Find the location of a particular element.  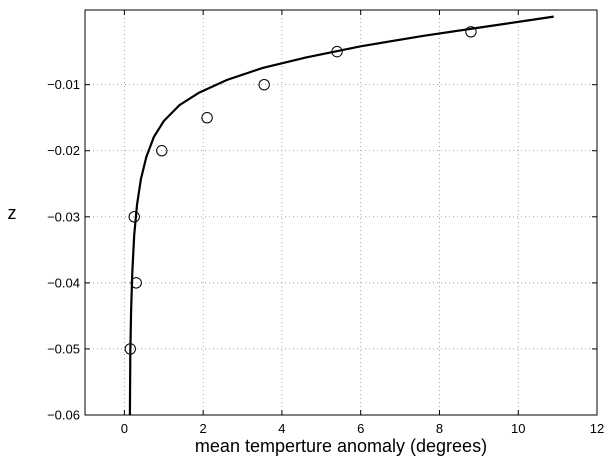

x-tick-label: 6 is located at coordinates (360, 428).